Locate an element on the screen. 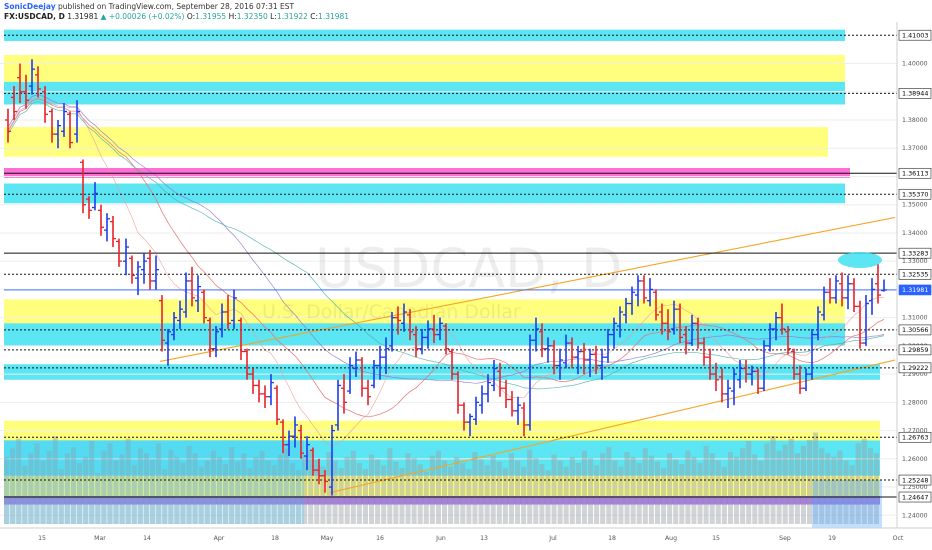  time-tick-label: Jul is located at coordinates (552, 538).